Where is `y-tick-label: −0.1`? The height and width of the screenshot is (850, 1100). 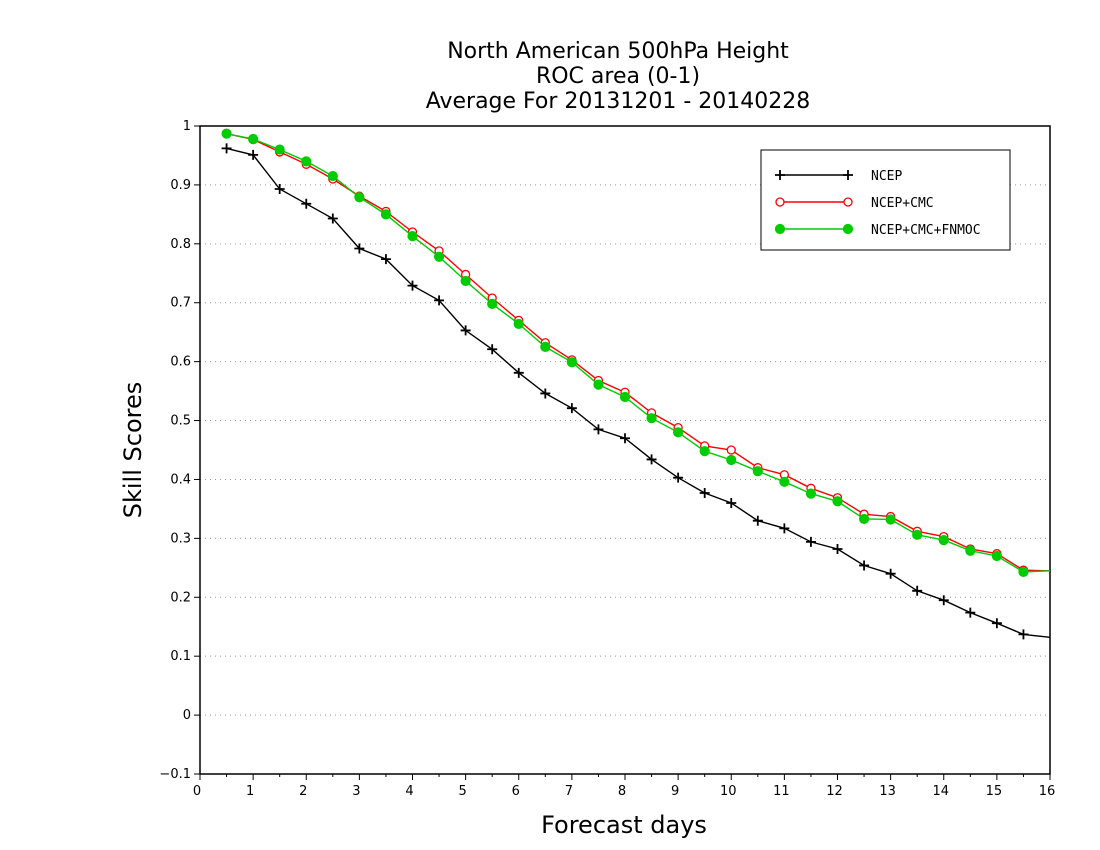
y-tick-label: −0.1 is located at coordinates (175, 774).